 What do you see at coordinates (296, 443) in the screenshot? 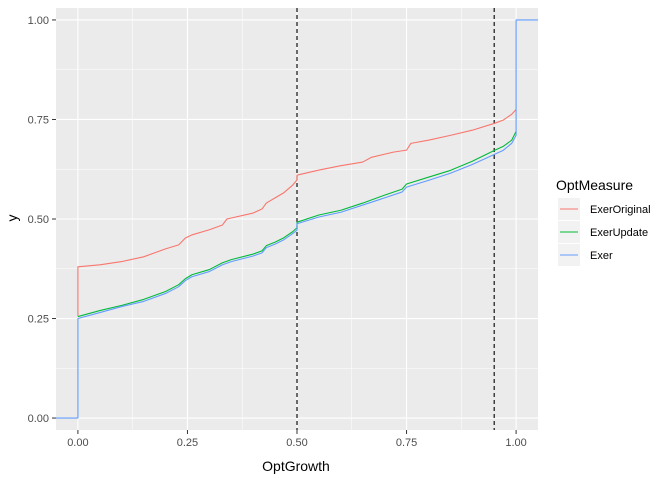
I see `x-tick-label: 0.50` at bounding box center [296, 443].